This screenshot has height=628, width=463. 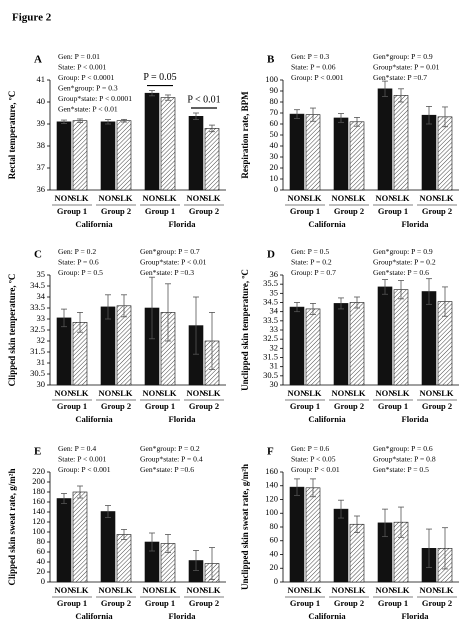 I want to click on stat-text: Gen: P = 0.6, so click(x=310, y=448).